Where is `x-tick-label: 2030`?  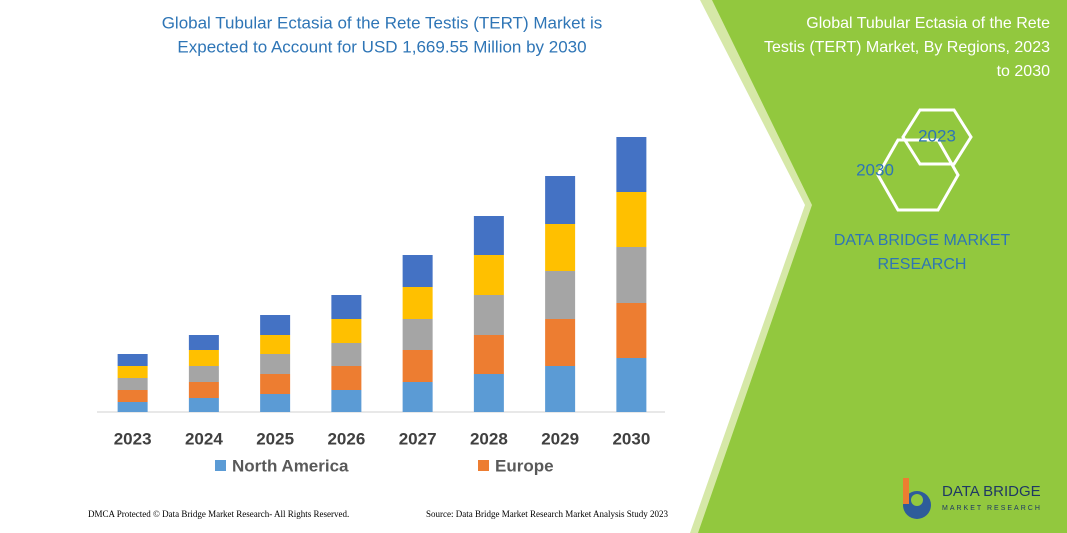
x-tick-label: 2030 is located at coordinates (631, 438).